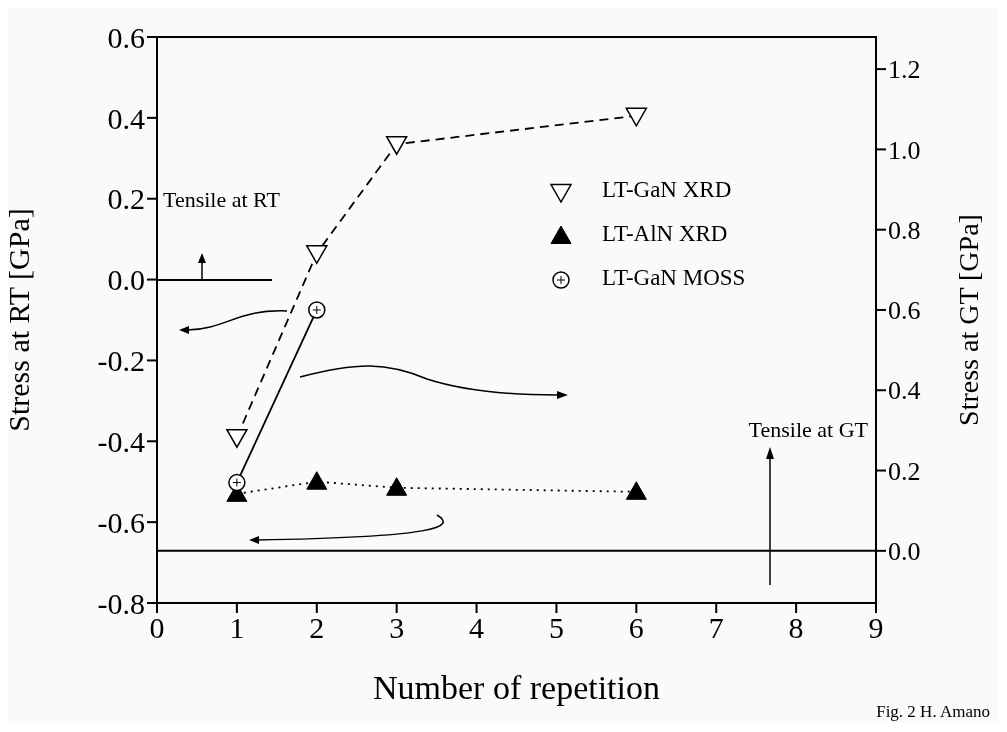 This screenshot has width=1007, height=732. Describe the element at coordinates (665, 233) in the screenshot. I see `legend-label: LT-AlN XRD` at that location.